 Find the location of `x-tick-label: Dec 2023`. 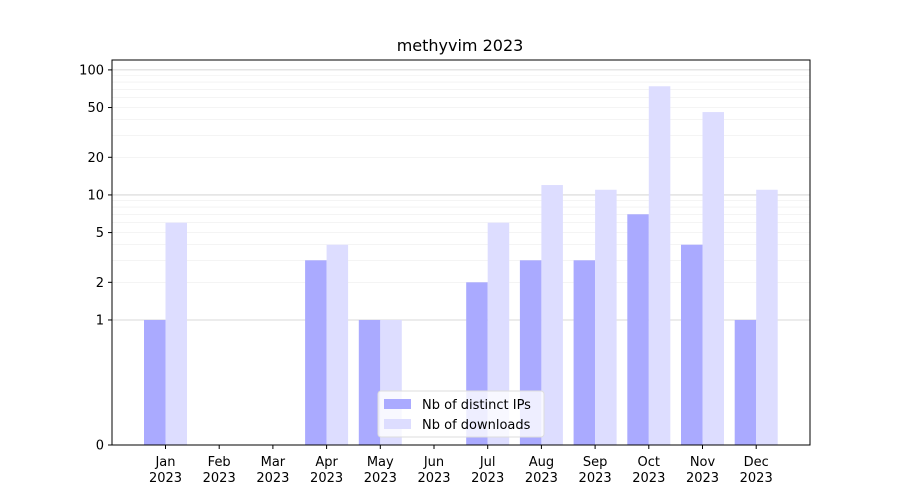

x-tick-label: Dec 2023 is located at coordinates (756, 470).